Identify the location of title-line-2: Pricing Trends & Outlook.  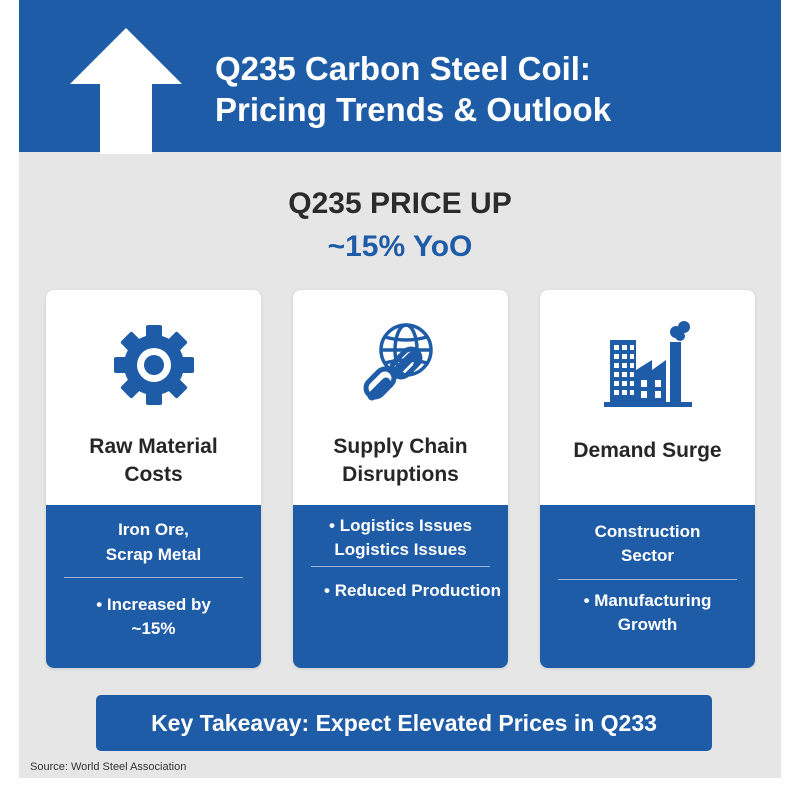
(413, 109).